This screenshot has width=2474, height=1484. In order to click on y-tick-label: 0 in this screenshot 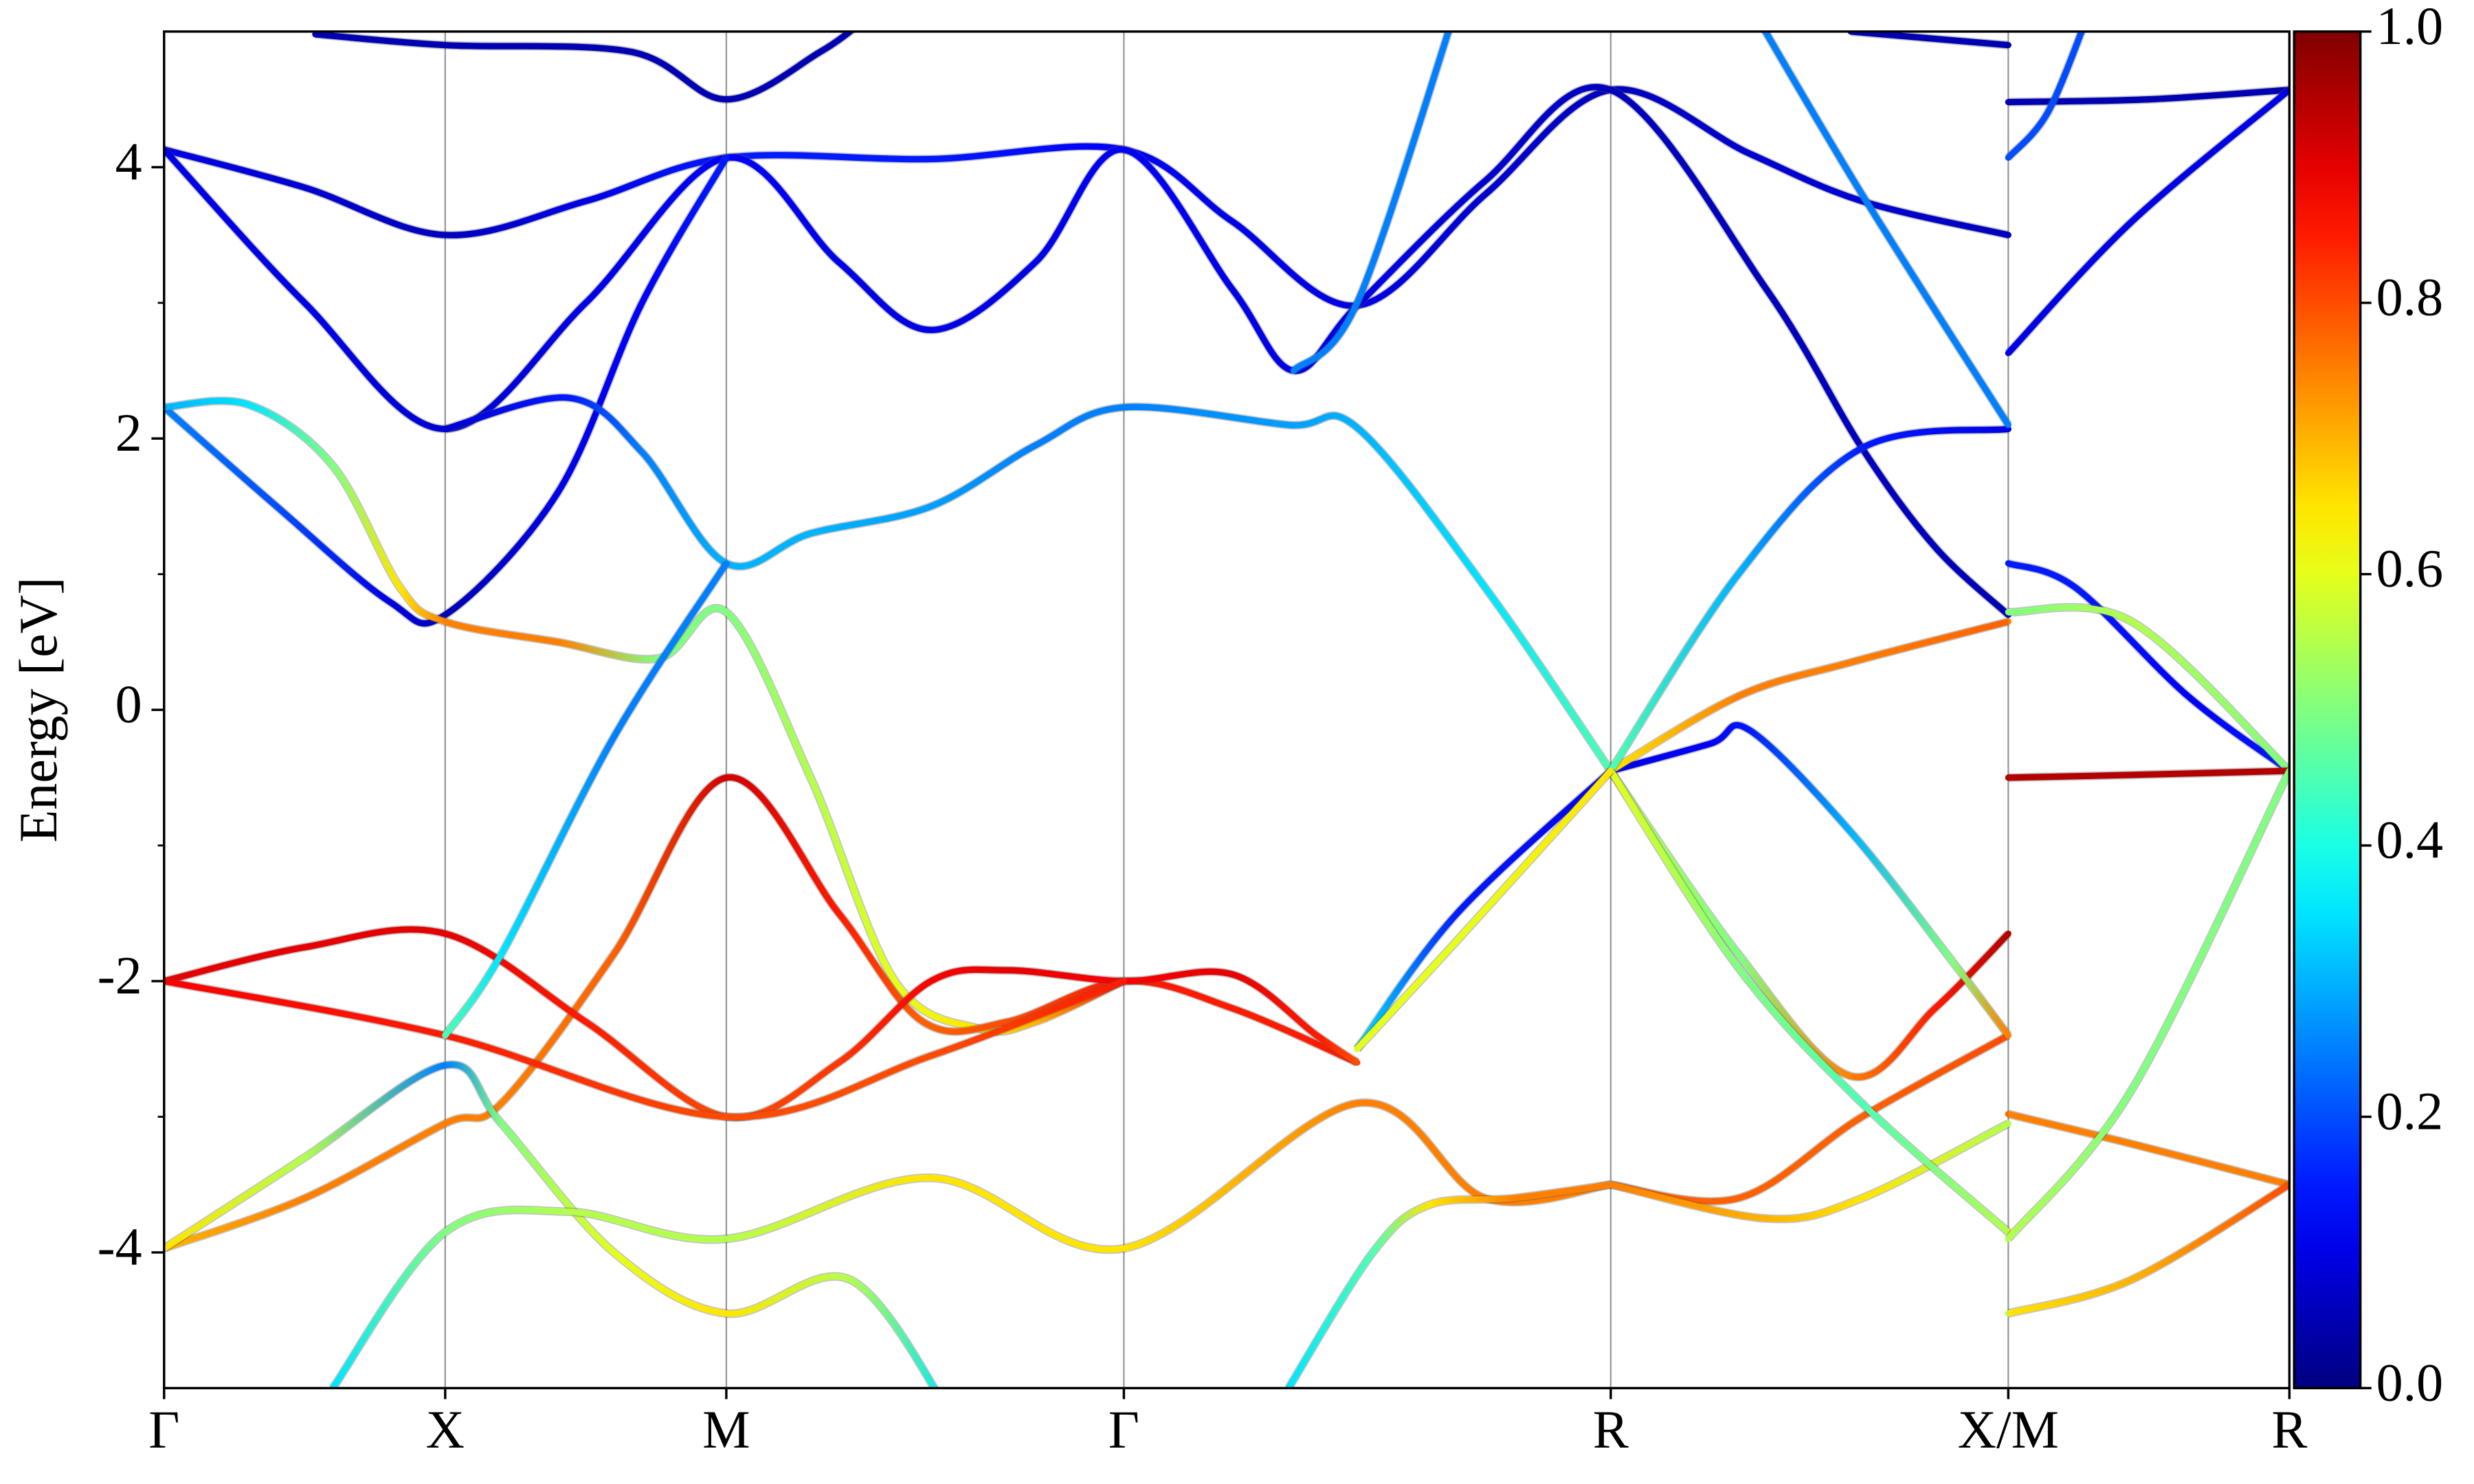, I will do `click(128, 704)`.